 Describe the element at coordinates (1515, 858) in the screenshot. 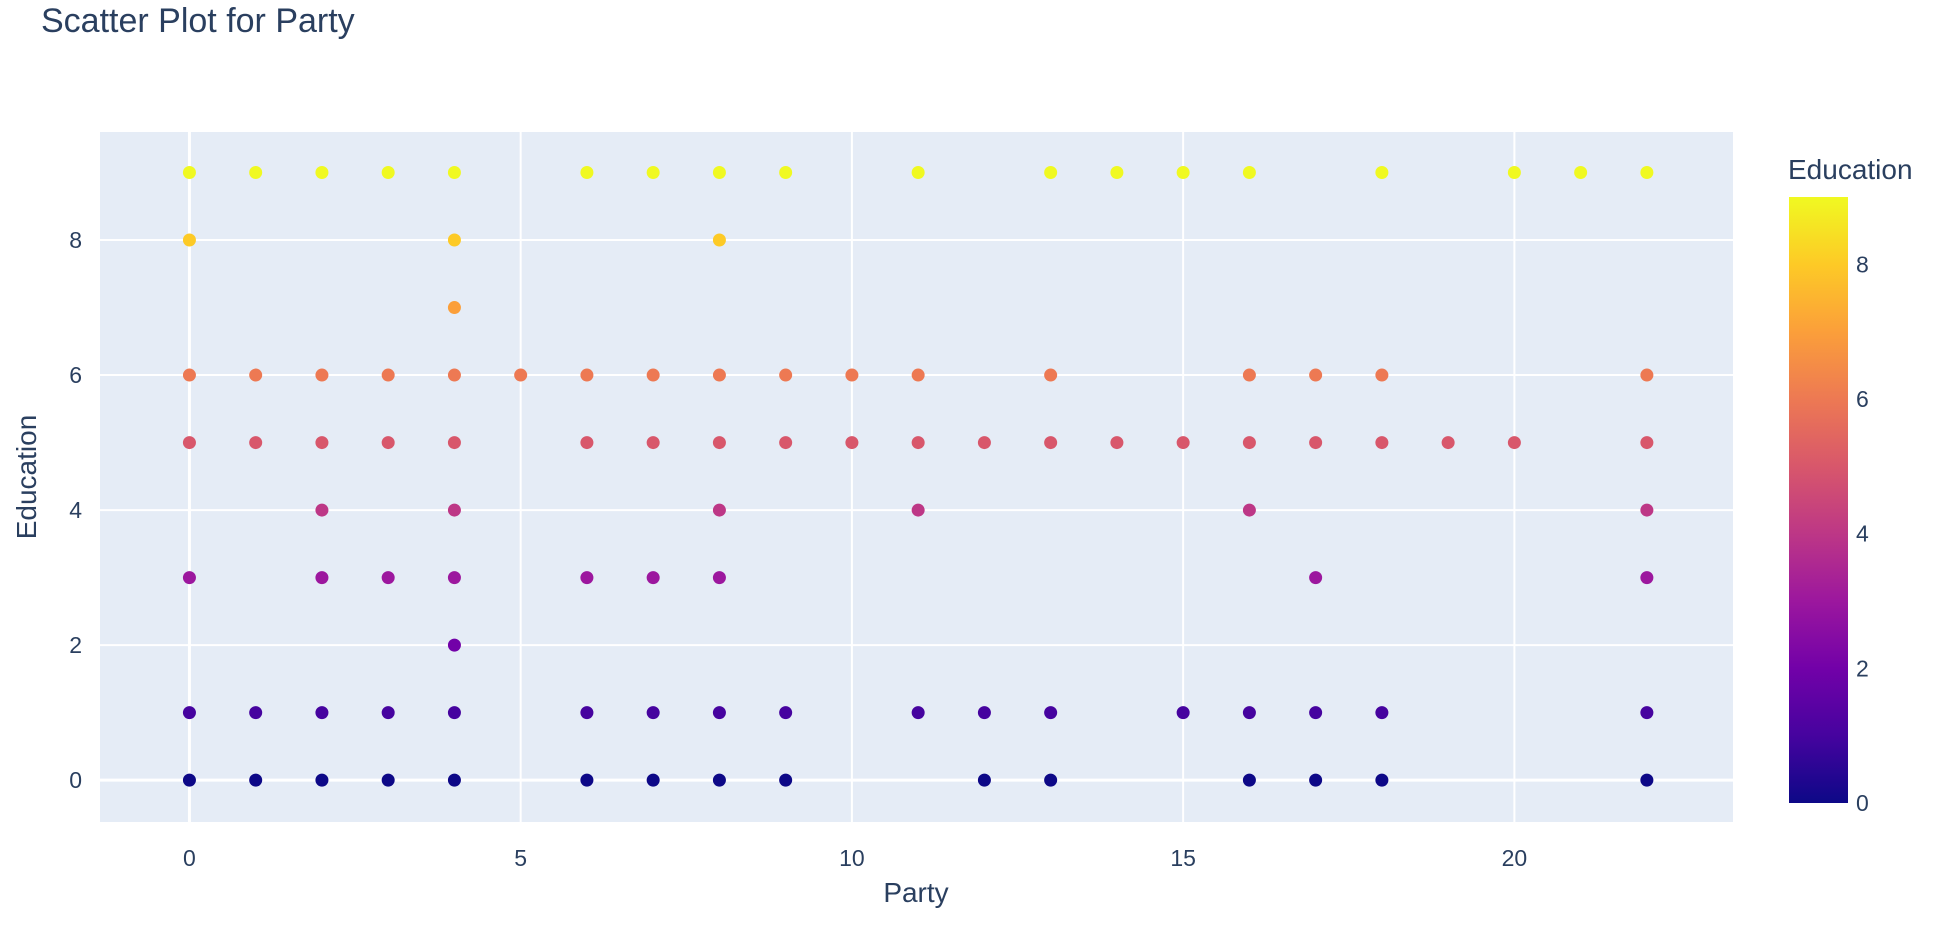

I see `x-tick-label: 20` at that location.